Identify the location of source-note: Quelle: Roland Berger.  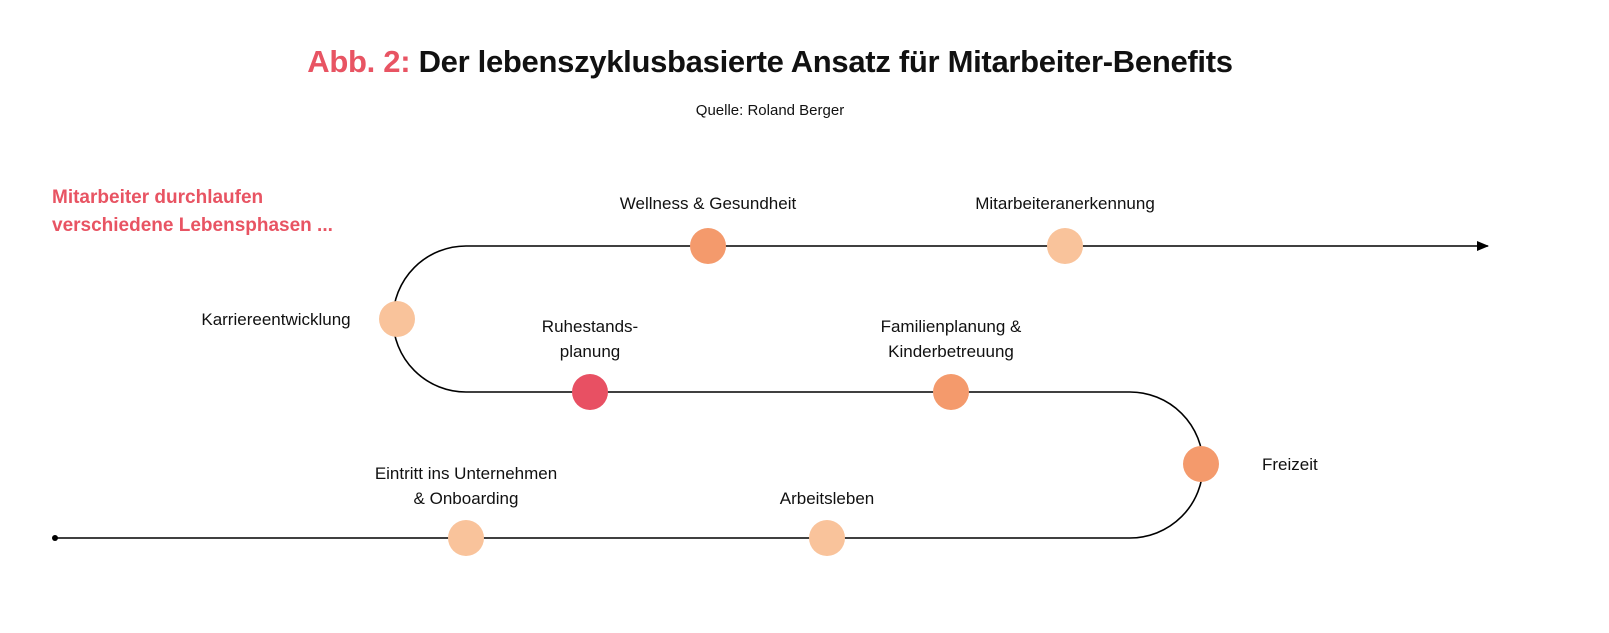
(770, 110).